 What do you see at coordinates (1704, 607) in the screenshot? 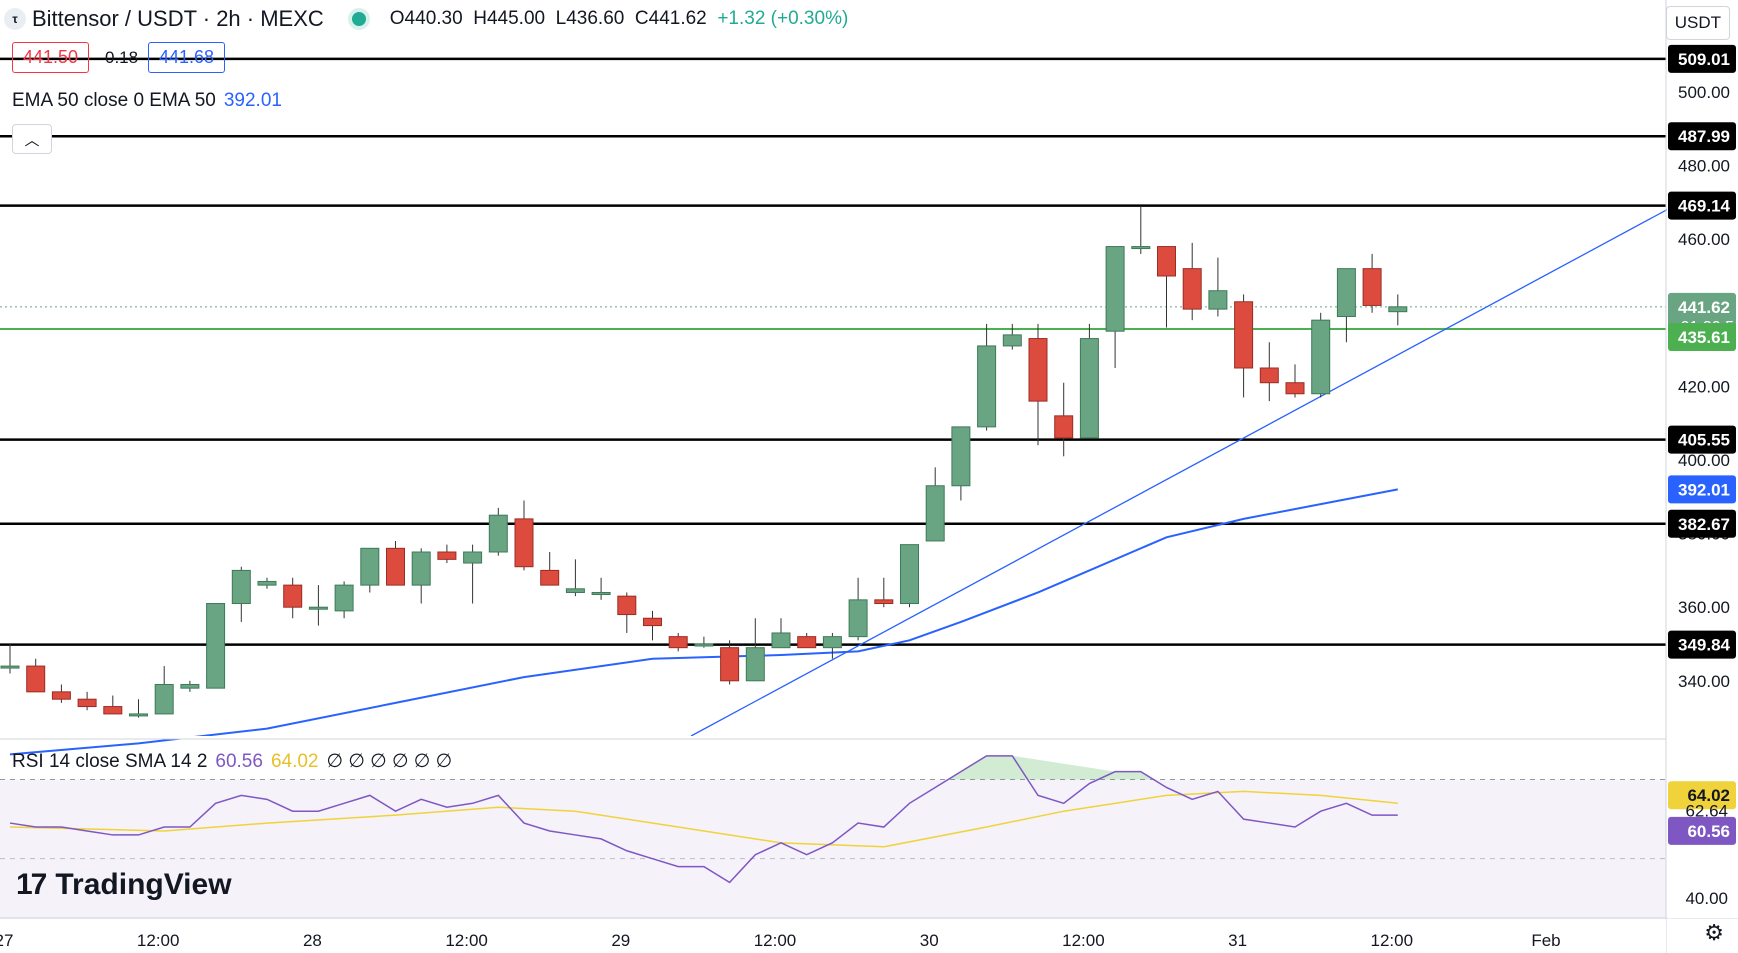
I see `price-tick-label: 360.00` at bounding box center [1704, 607].